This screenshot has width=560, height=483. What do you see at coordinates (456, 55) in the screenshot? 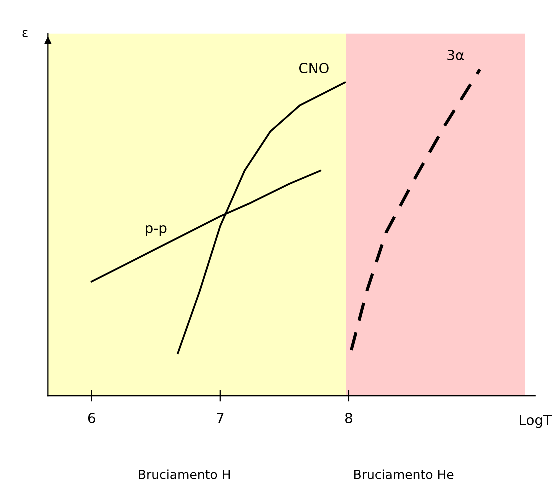
I see `series-label: 3α` at bounding box center [456, 55].